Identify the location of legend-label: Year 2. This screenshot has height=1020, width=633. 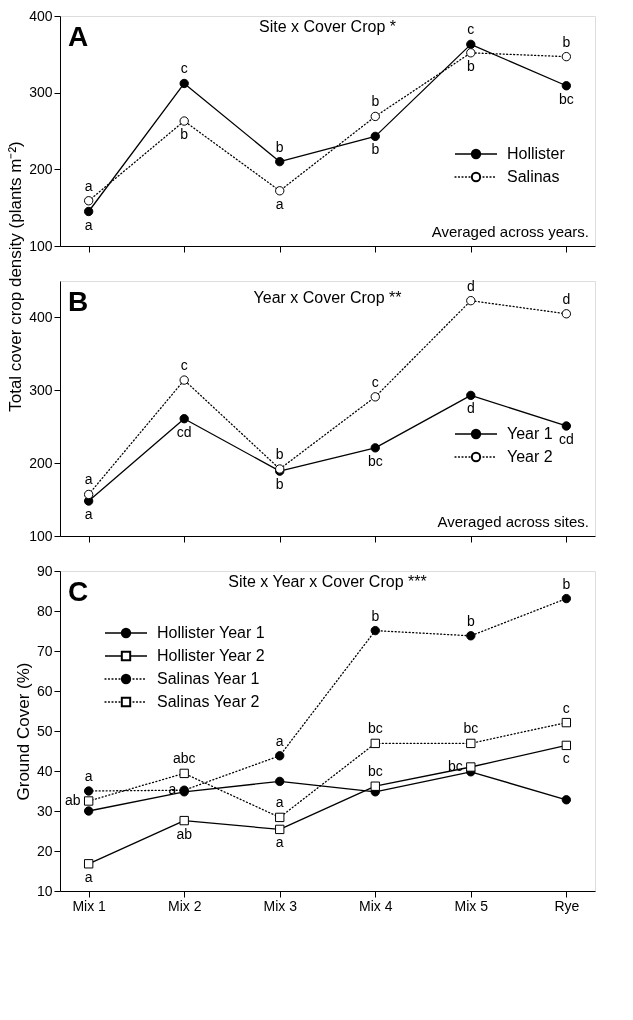
(530, 456).